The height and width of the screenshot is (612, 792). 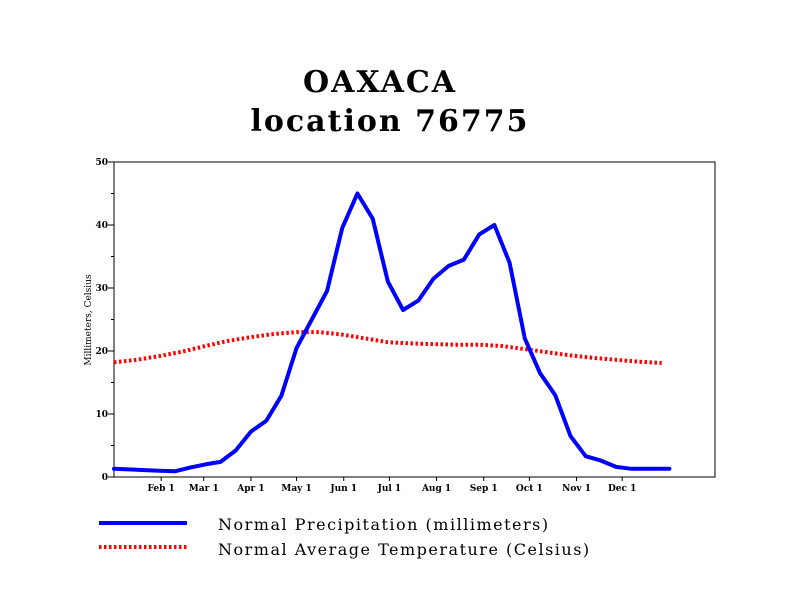 What do you see at coordinates (101, 415) in the screenshot?
I see `y-tick-label: 10` at bounding box center [101, 415].